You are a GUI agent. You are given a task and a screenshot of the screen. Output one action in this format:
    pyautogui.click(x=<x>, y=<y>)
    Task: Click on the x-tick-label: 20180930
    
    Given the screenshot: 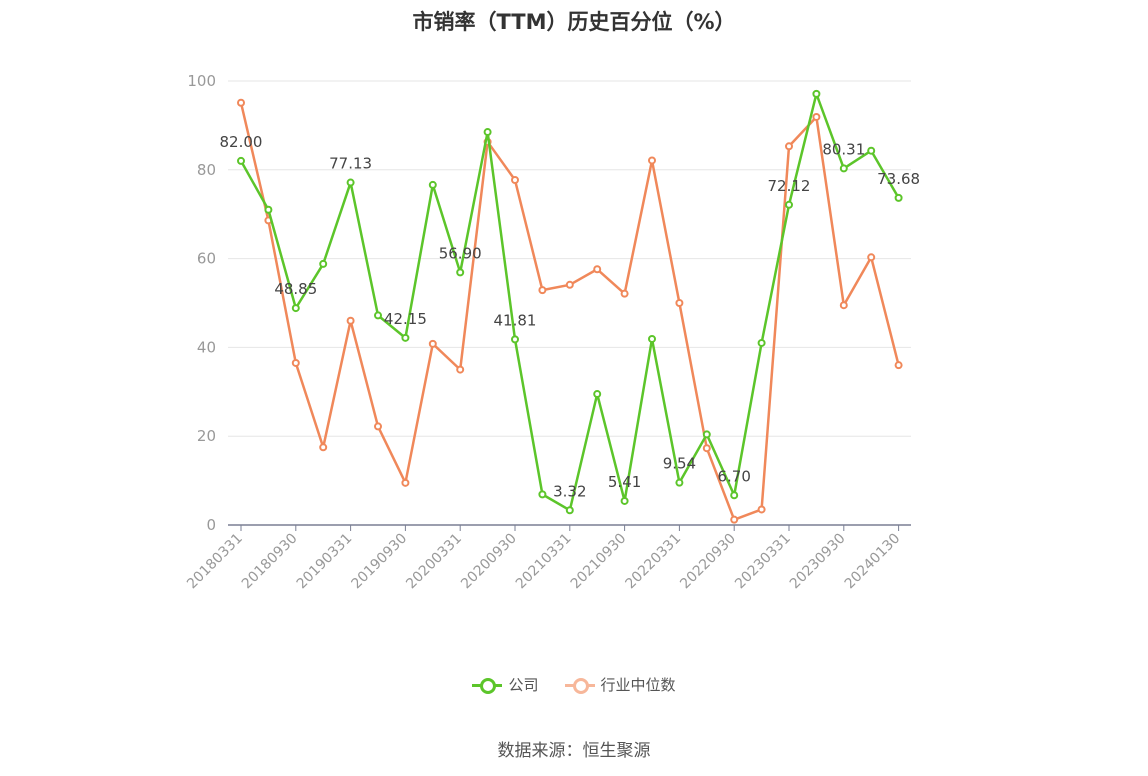 What is the action you would take?
    pyautogui.click(x=270, y=562)
    